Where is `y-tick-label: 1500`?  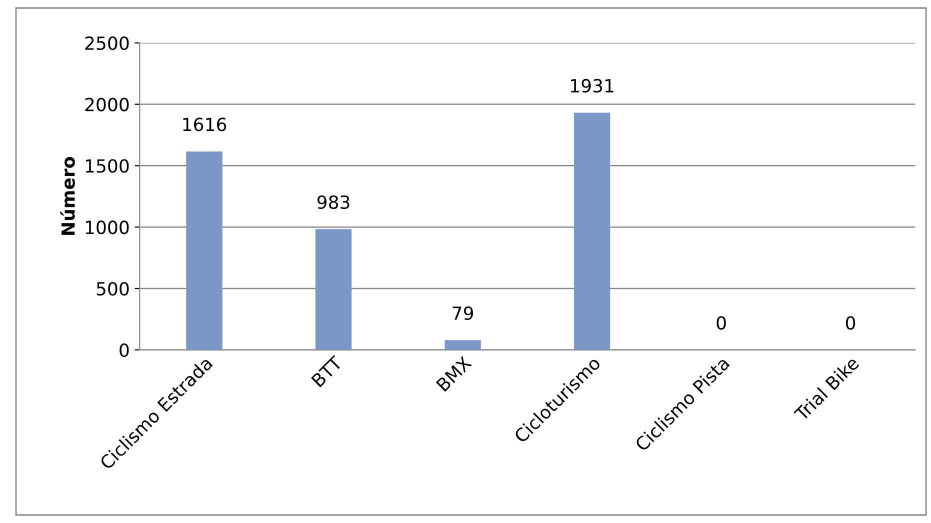 y-tick-label: 1500 is located at coordinates (107, 166).